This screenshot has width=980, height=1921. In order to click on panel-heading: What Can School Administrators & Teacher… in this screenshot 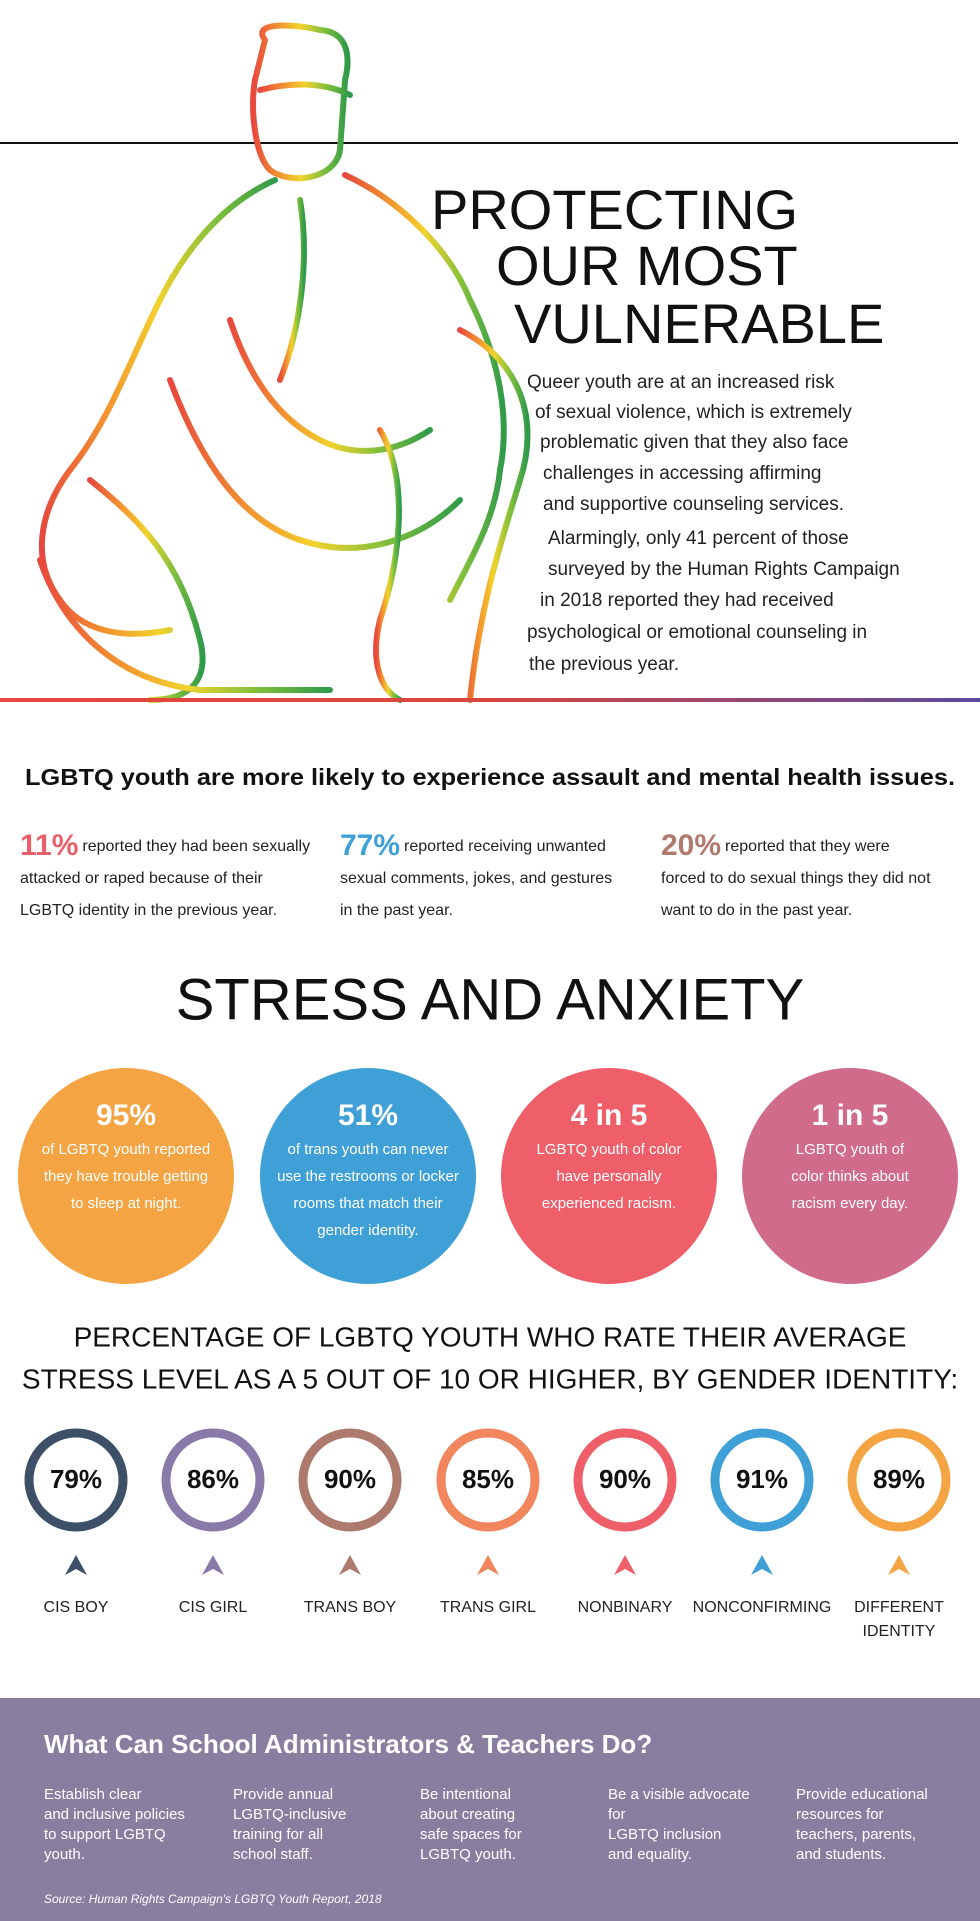, I will do `click(348, 1744)`.